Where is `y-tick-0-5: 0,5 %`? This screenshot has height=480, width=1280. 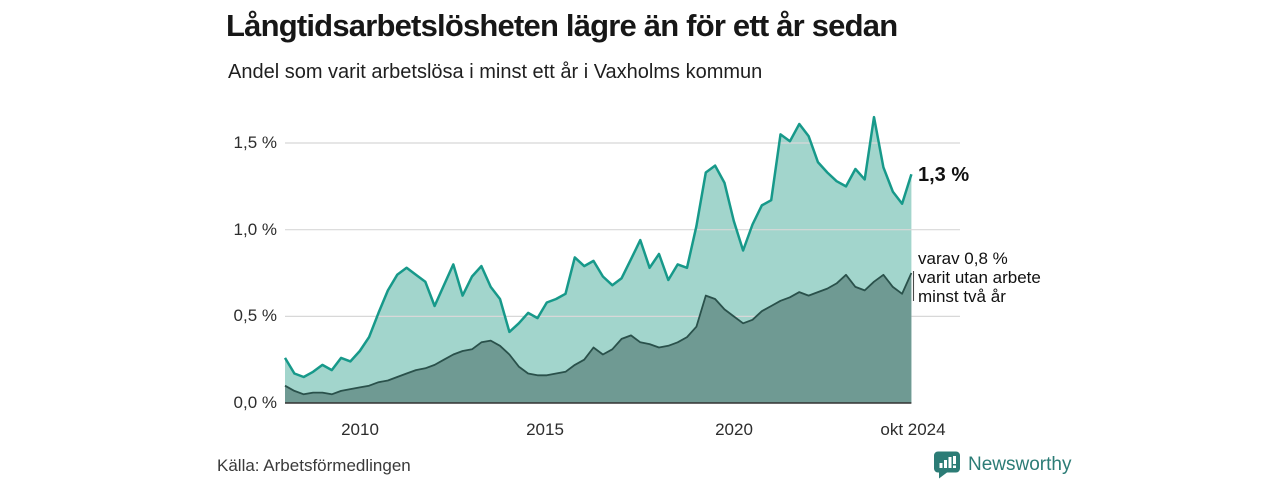 y-tick-0-5: 0,5 % is located at coordinates (255, 315).